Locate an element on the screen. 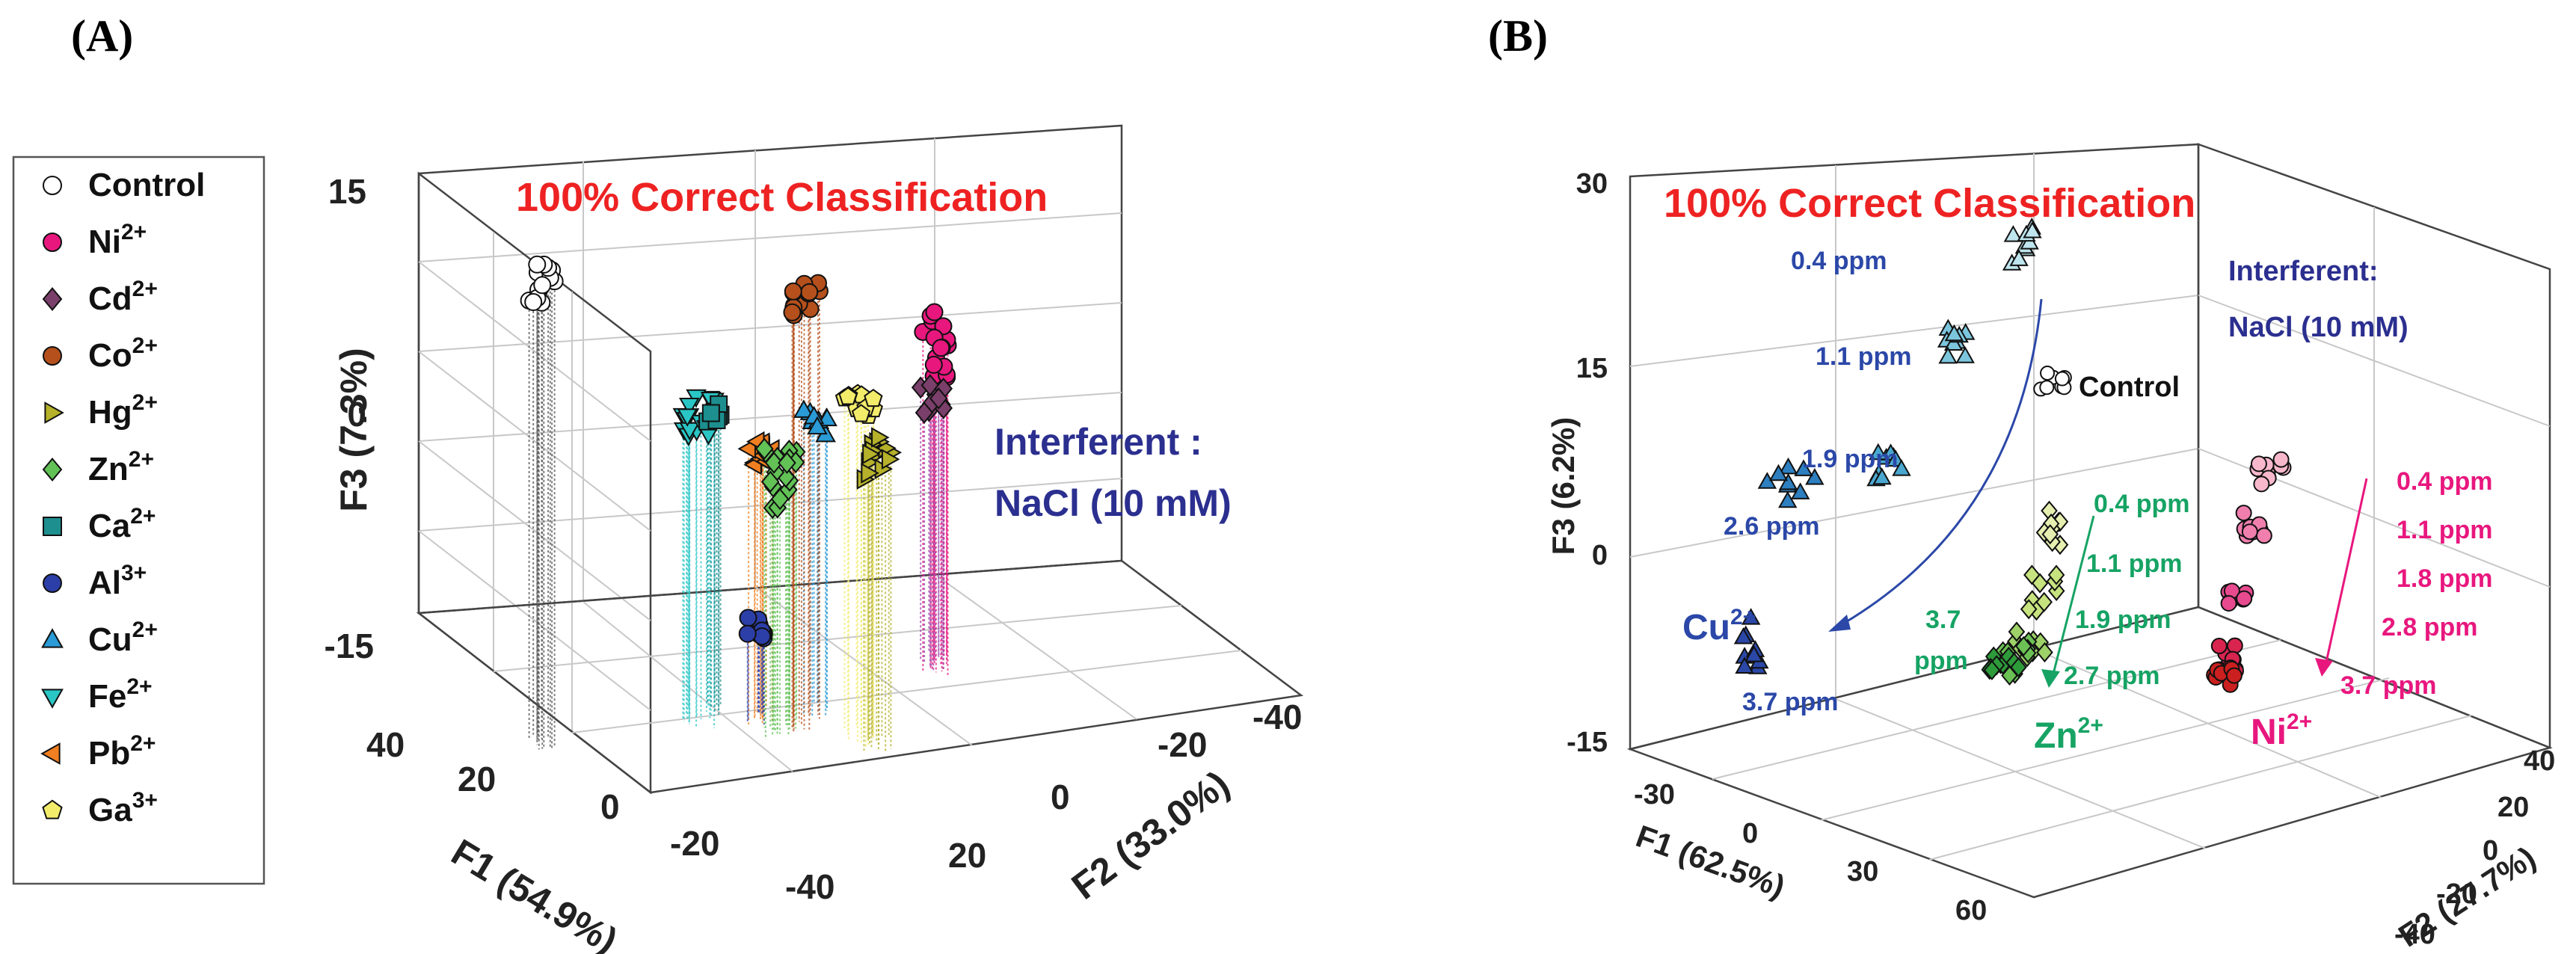 This screenshot has width=2576, height=954. cluster-Hg2plus is located at coordinates (879, 458).